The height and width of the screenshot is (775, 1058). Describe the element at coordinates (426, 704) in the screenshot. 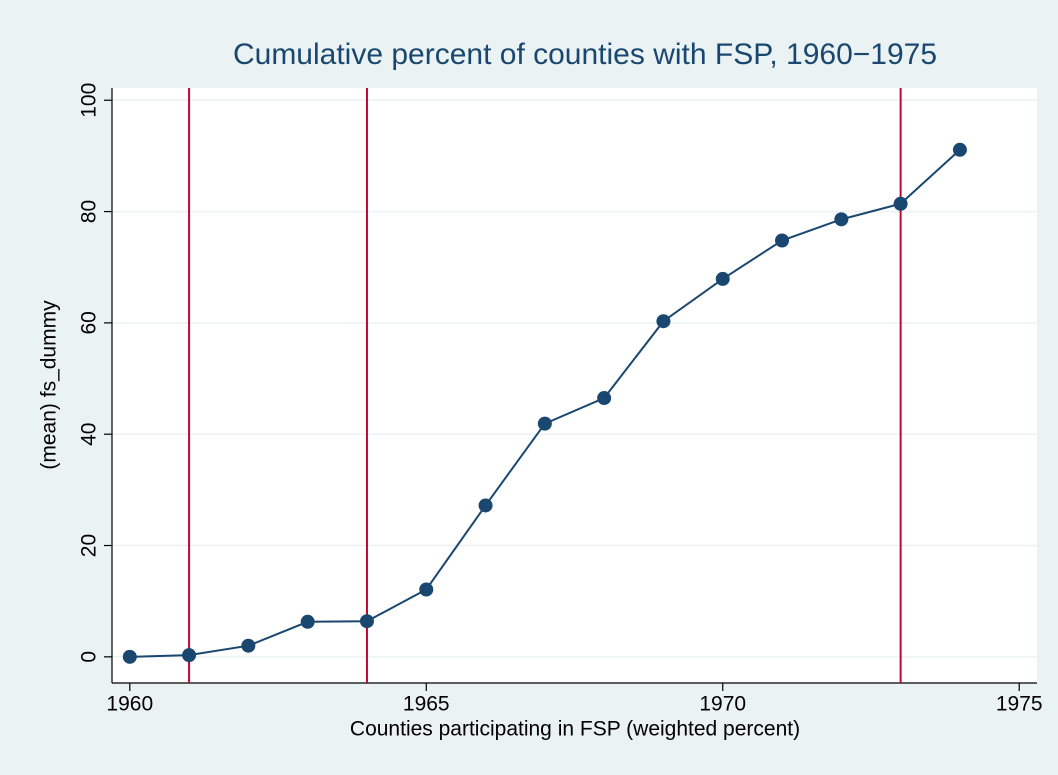

I see `x-tick-label: 1965` at that location.